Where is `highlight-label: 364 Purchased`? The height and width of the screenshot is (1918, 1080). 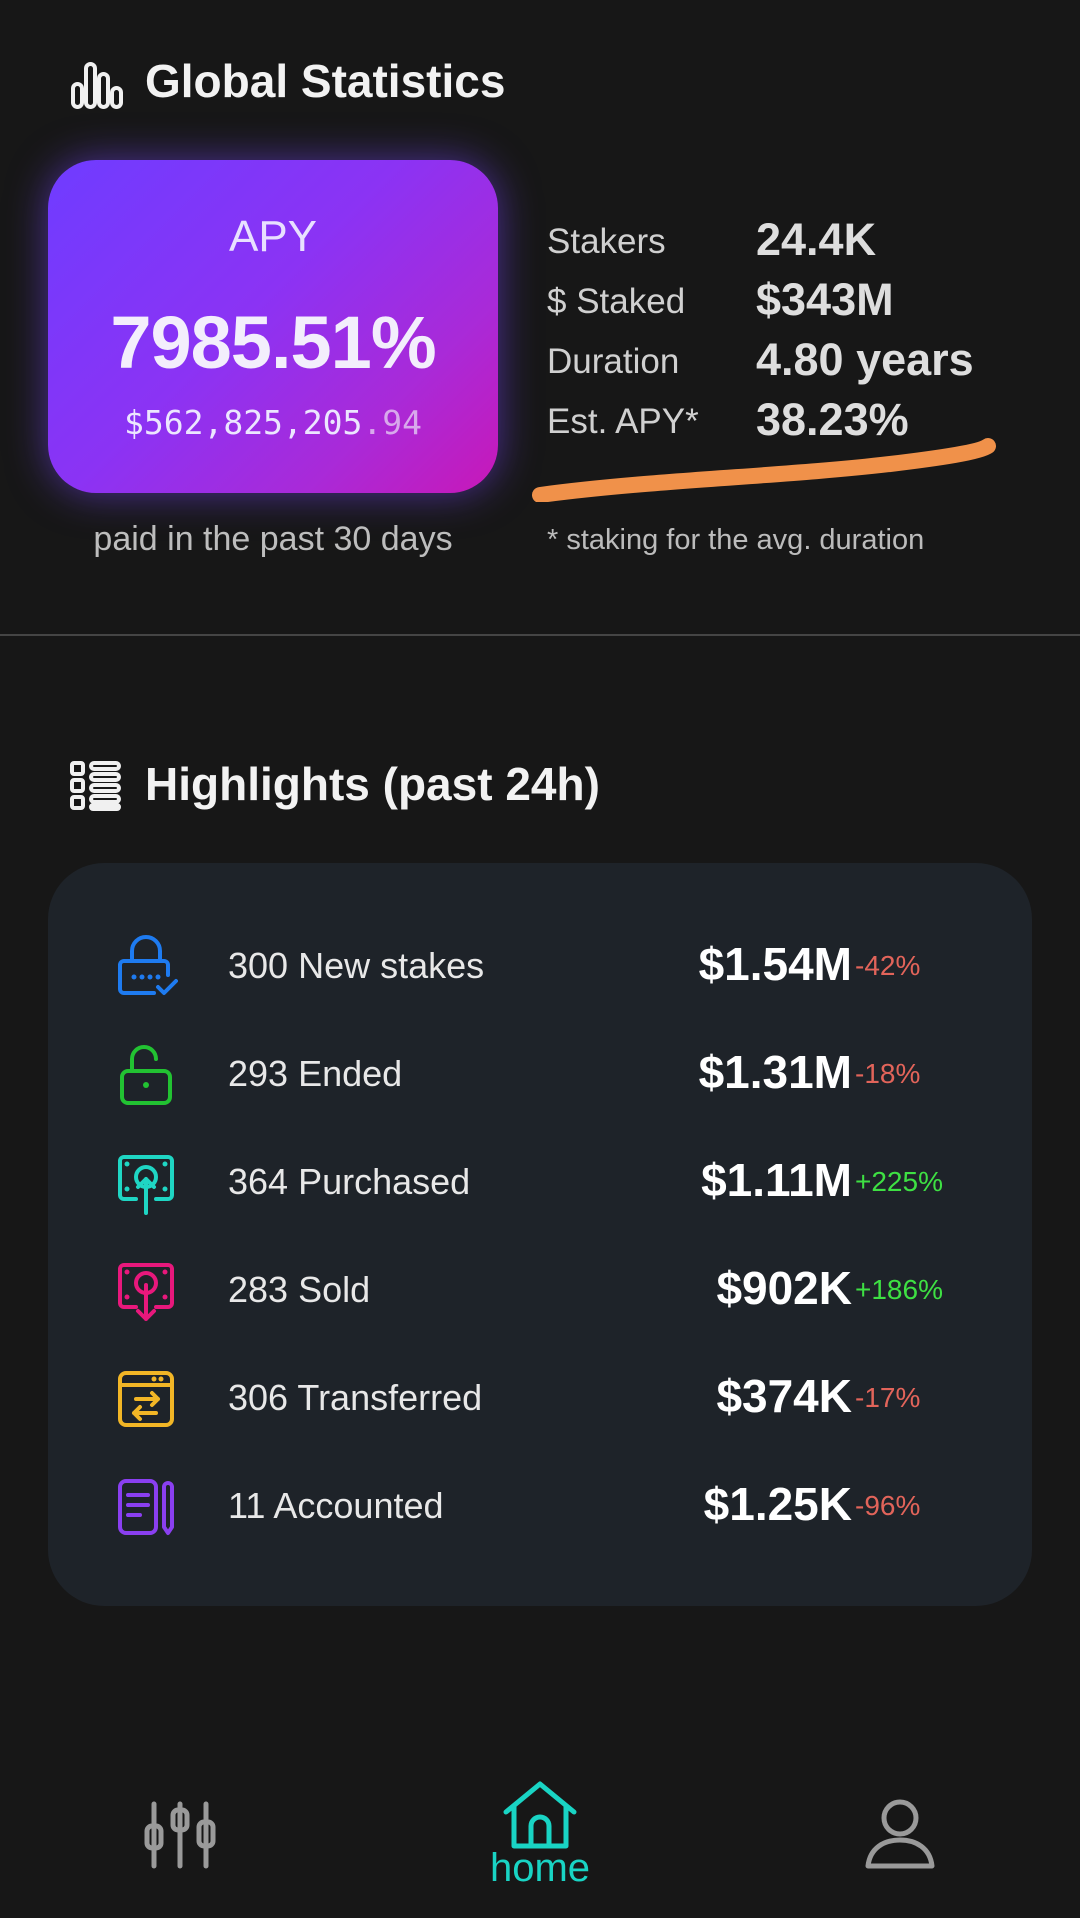
highlight-label: 364 Purchased is located at coordinates (349, 1181).